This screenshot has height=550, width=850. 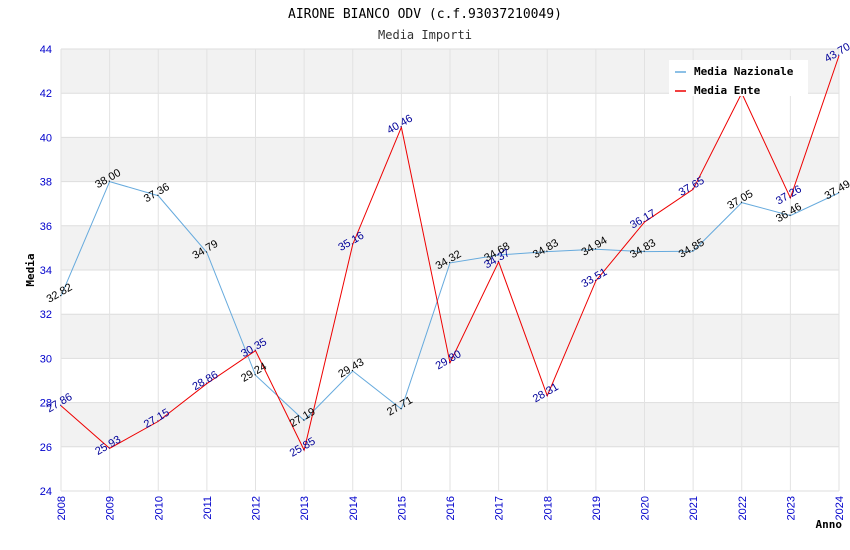 What do you see at coordinates (46, 404) in the screenshot?
I see `y-tick-label: 28` at bounding box center [46, 404].